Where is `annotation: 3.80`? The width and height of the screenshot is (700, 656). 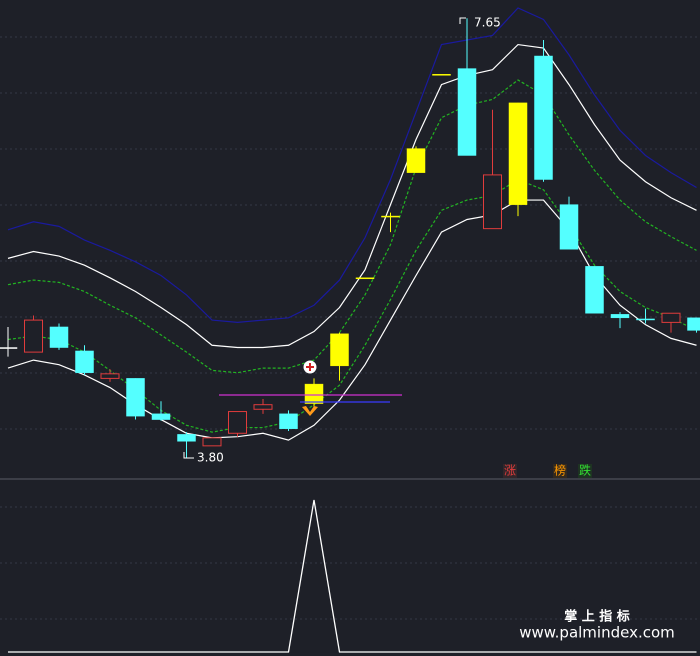 annotation: 3.80 is located at coordinates (210, 458).